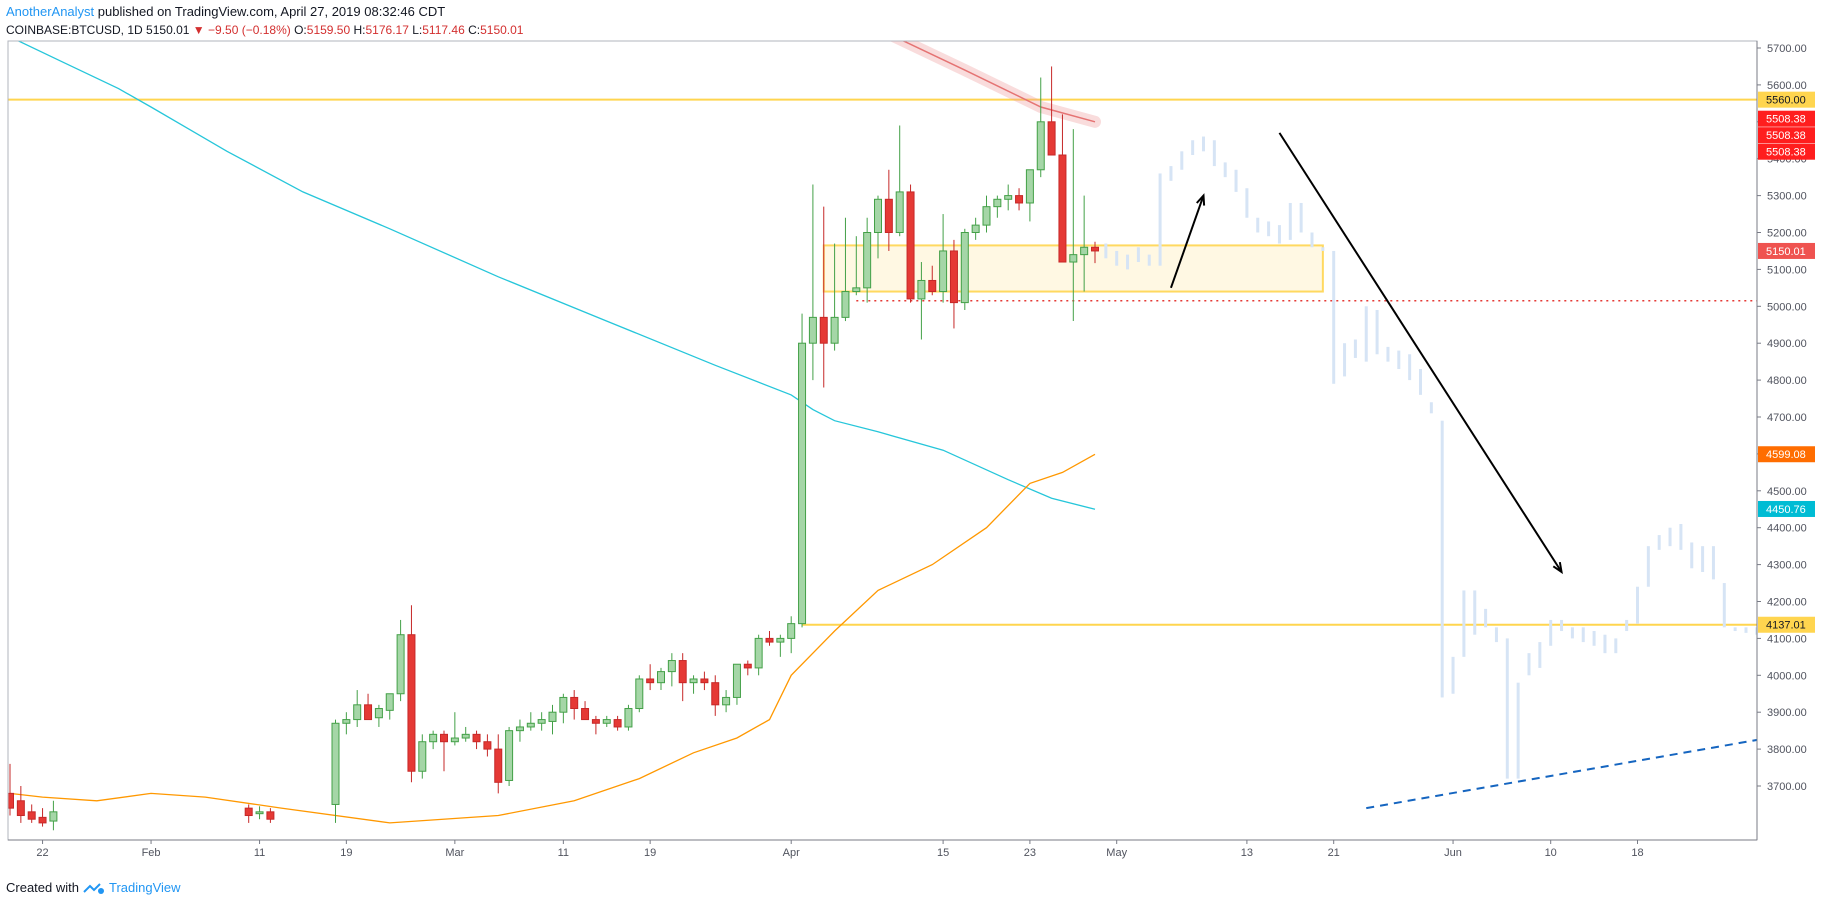  I want to click on open-label: O:, so click(300, 30).